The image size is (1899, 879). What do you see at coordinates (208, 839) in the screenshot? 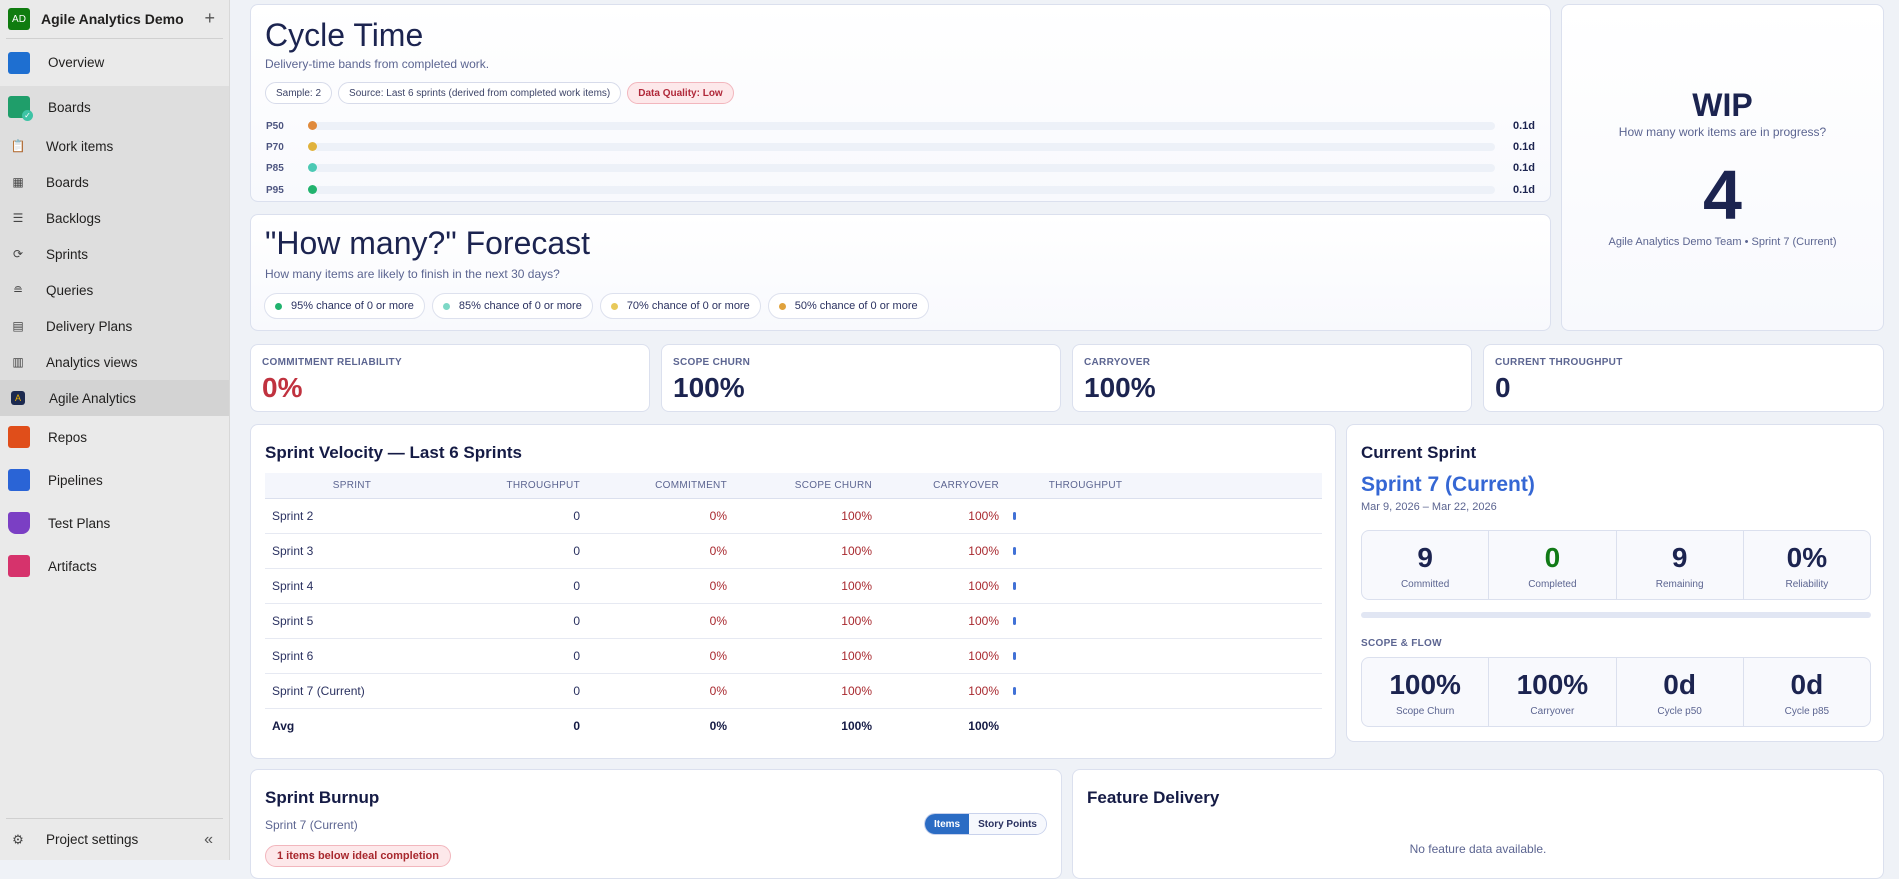
I see `collapse-sidebar-icon: «` at bounding box center [208, 839].